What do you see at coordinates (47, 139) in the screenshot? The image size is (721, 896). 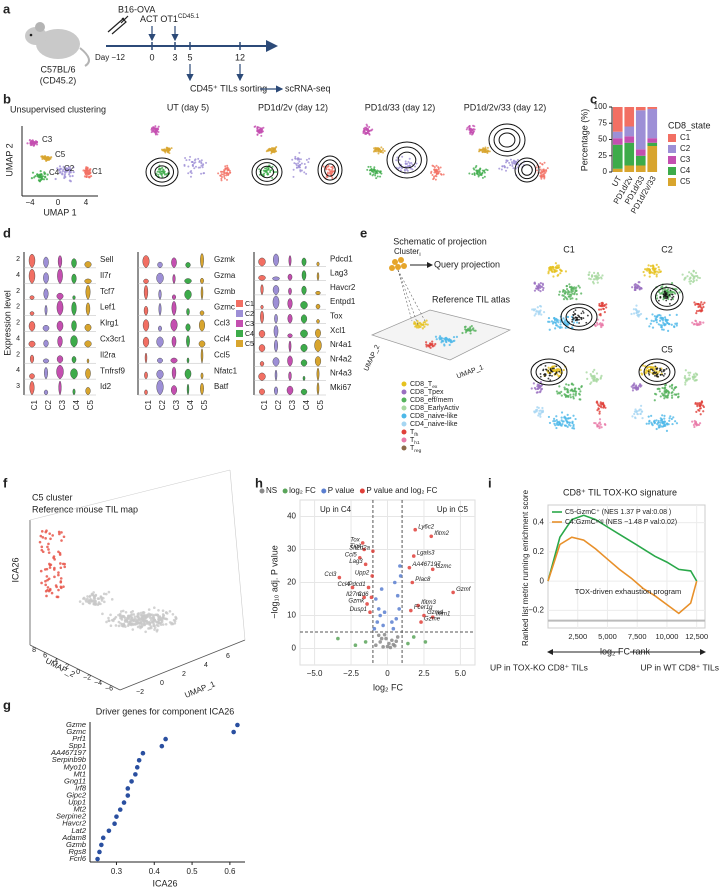 I see `cluster-label: C3` at bounding box center [47, 139].